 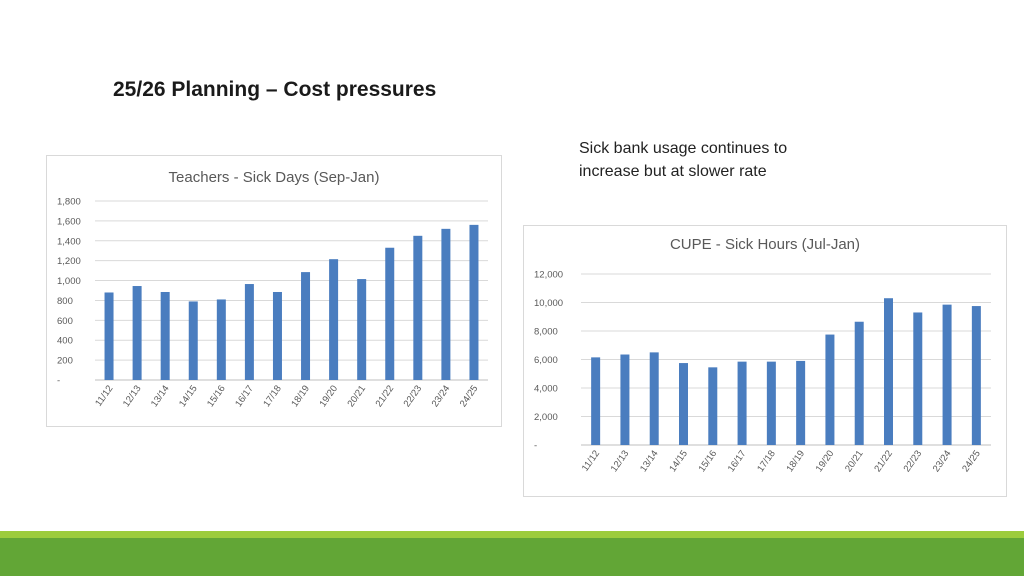 What do you see at coordinates (65, 361) in the screenshot?
I see `y-tick-label: 200` at bounding box center [65, 361].